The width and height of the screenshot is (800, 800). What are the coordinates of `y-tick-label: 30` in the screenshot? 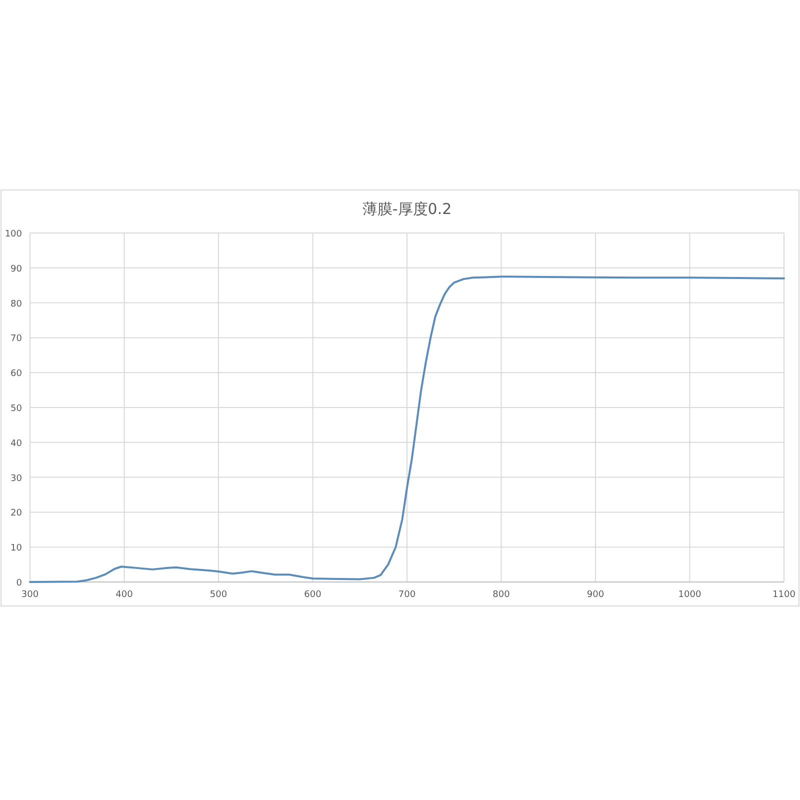 It's located at (16, 479).